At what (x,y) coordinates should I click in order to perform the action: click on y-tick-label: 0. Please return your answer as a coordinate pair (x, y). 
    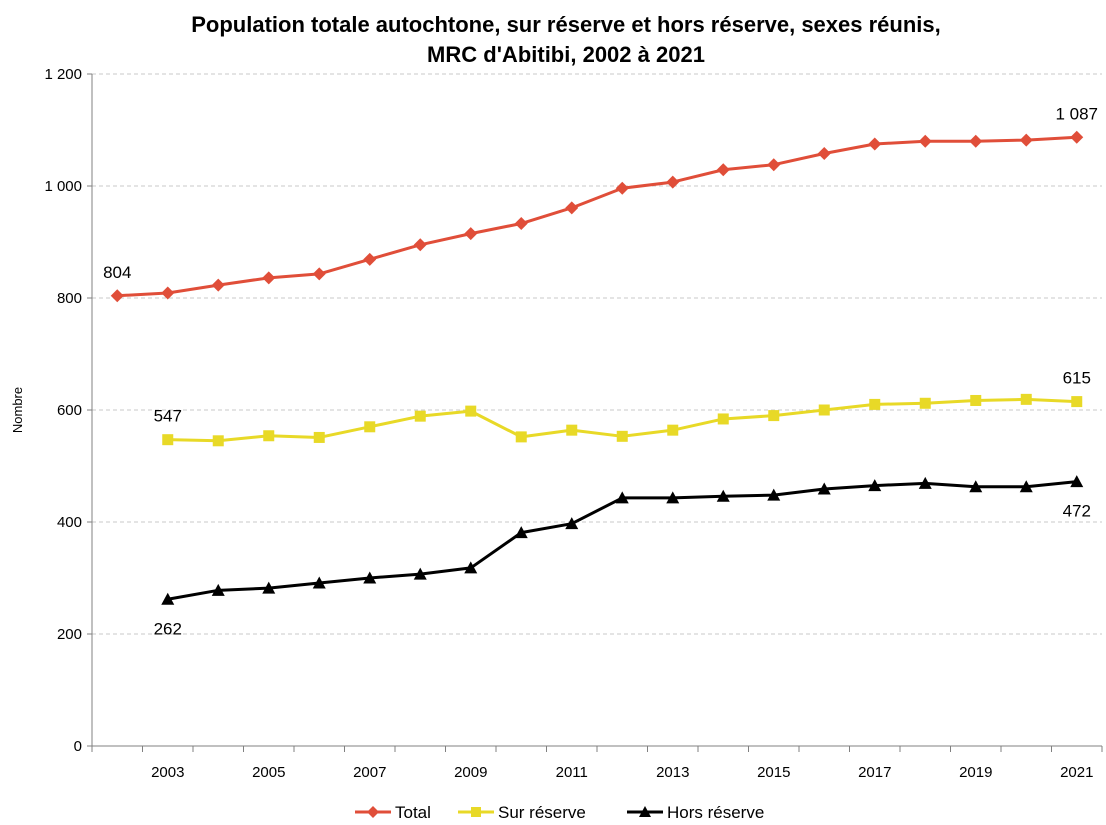
    Looking at the image, I should click on (78, 746).